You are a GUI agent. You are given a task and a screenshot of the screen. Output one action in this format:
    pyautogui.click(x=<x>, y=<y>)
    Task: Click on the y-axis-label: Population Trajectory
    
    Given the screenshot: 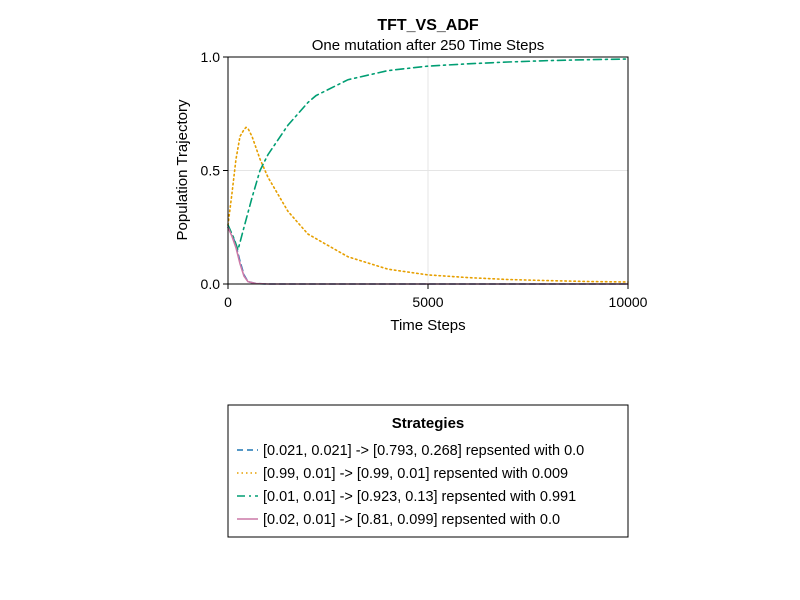 What is the action you would take?
    pyautogui.click(x=182, y=169)
    